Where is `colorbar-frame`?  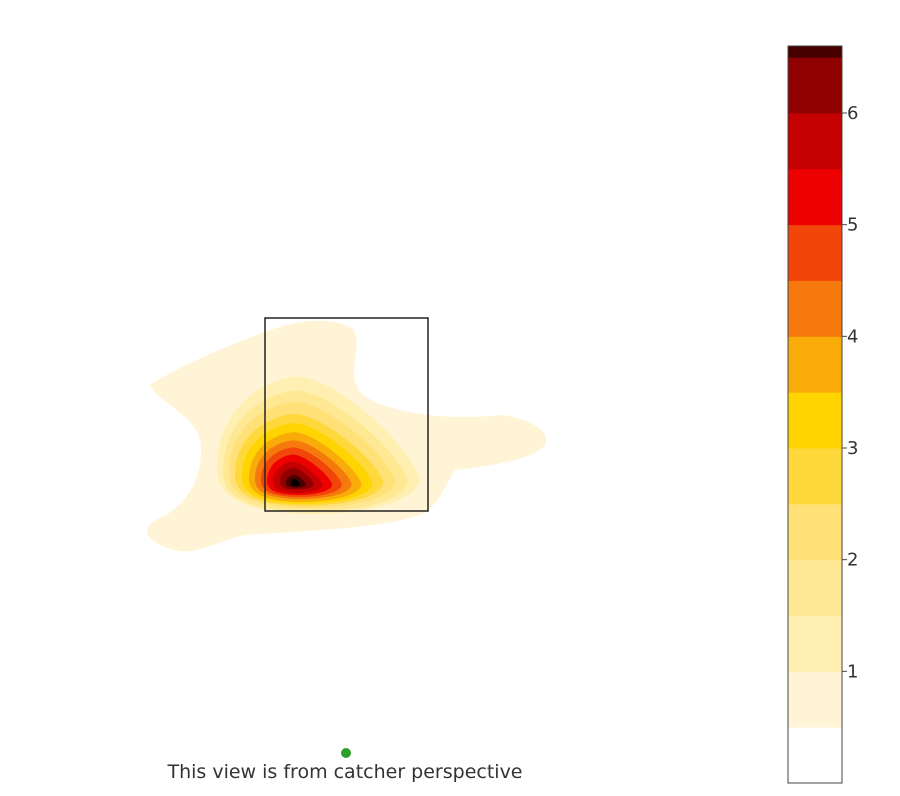
colorbar-frame is located at coordinates (815, 414).